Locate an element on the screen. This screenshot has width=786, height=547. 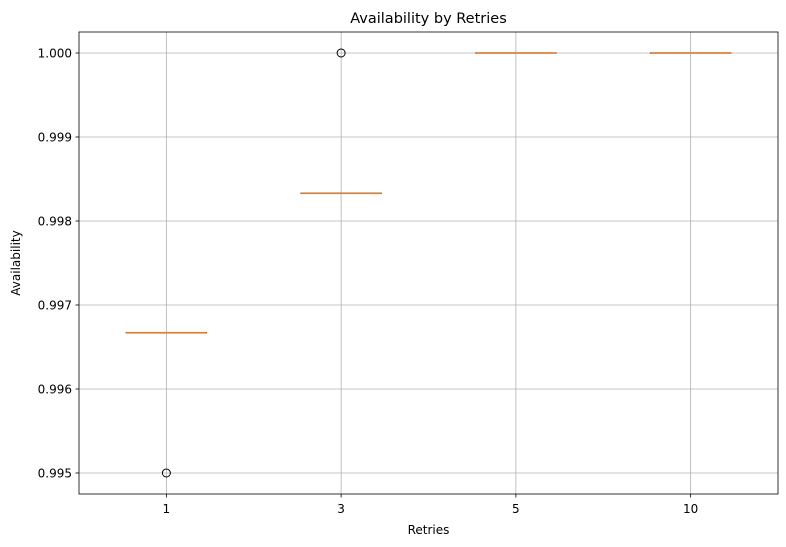
x-tick-label: 3 is located at coordinates (341, 509).